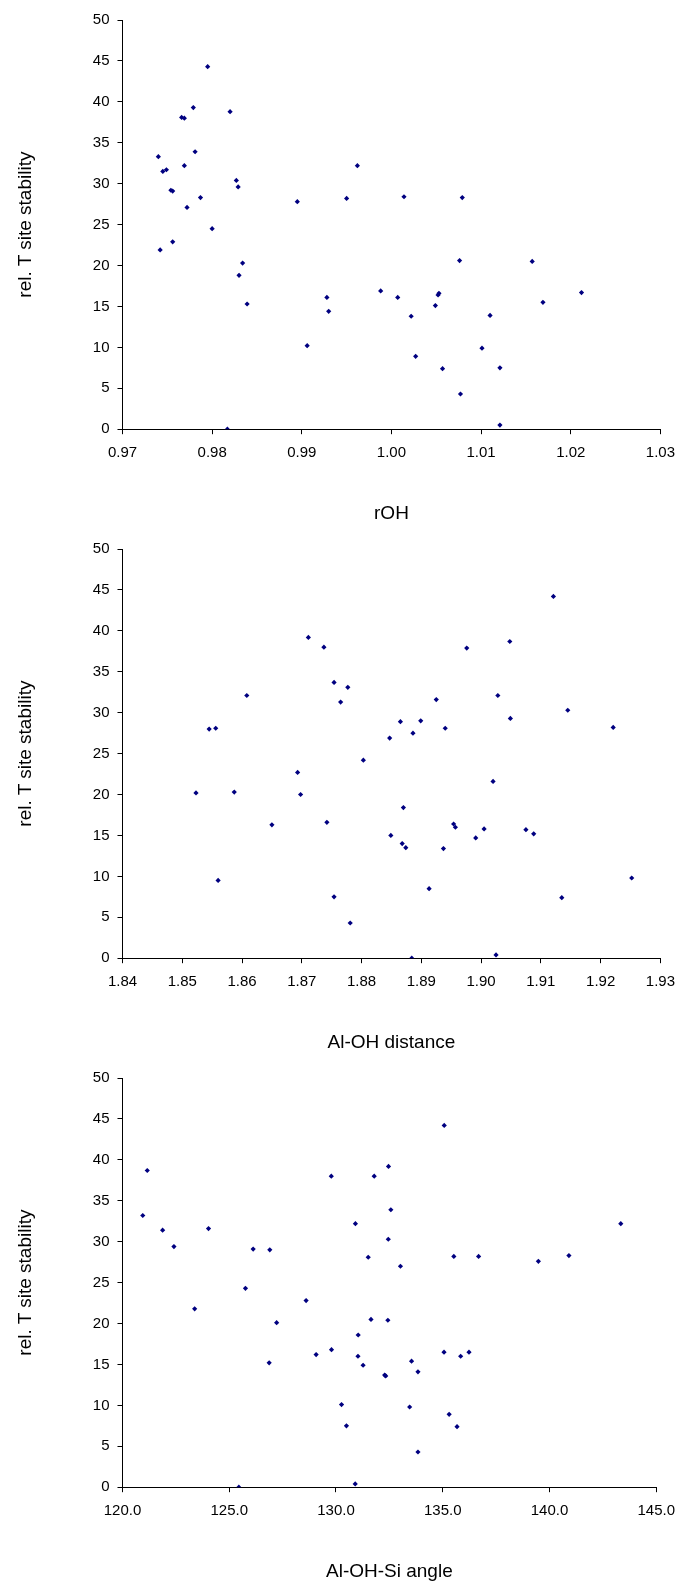  What do you see at coordinates (601, 981) in the screenshot?
I see `x-tick-label: 1.92` at bounding box center [601, 981].